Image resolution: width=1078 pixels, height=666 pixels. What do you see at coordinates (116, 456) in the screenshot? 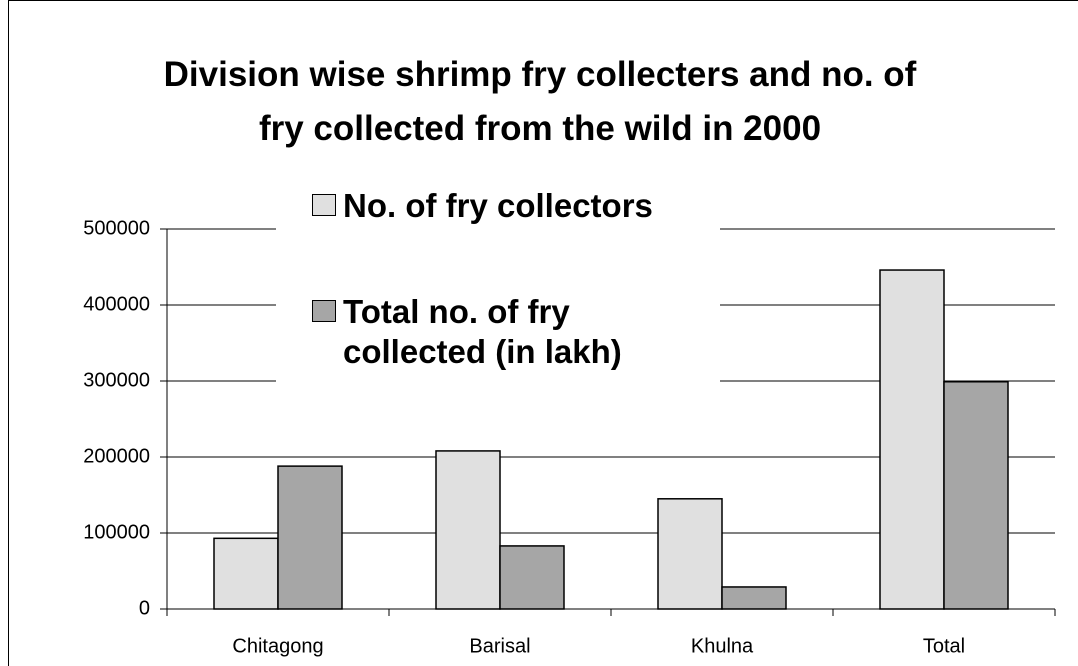
I see `y-tick-label: 200000` at bounding box center [116, 456].